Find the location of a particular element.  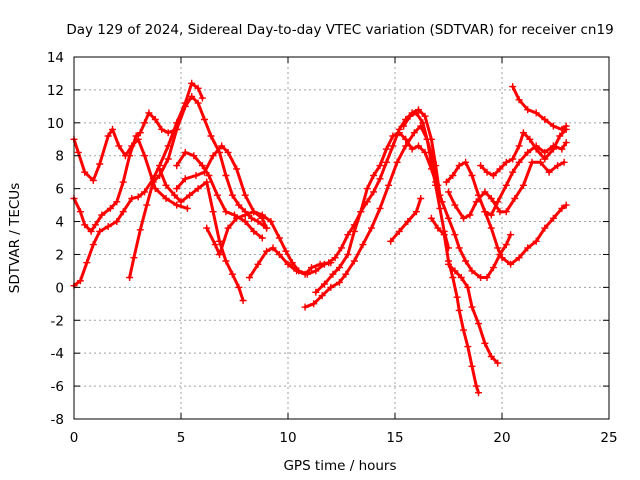

x-axis-label: GPS time / hours is located at coordinates (339, 466).